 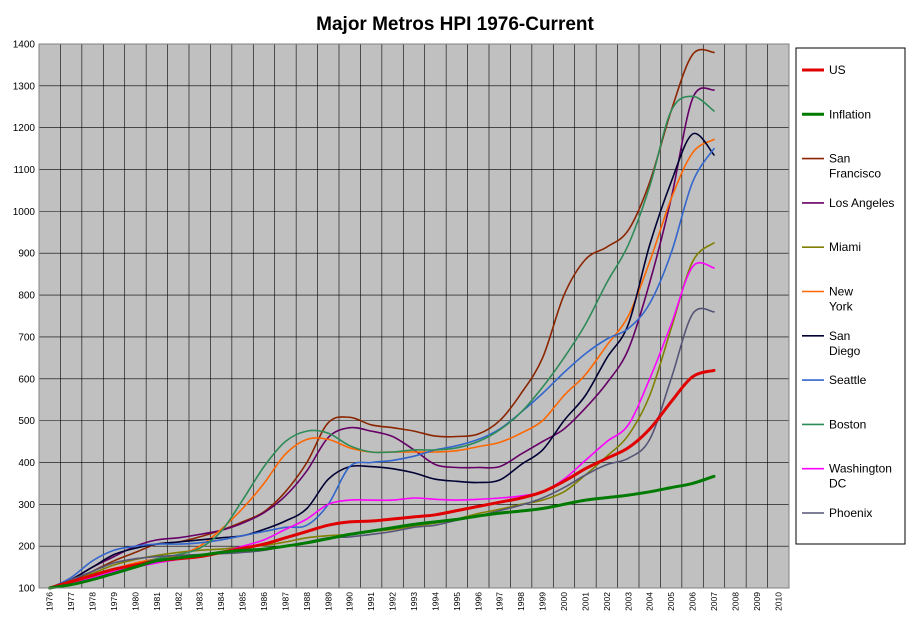 What do you see at coordinates (845, 247) in the screenshot?
I see `legend-label-miami: Miami` at bounding box center [845, 247].